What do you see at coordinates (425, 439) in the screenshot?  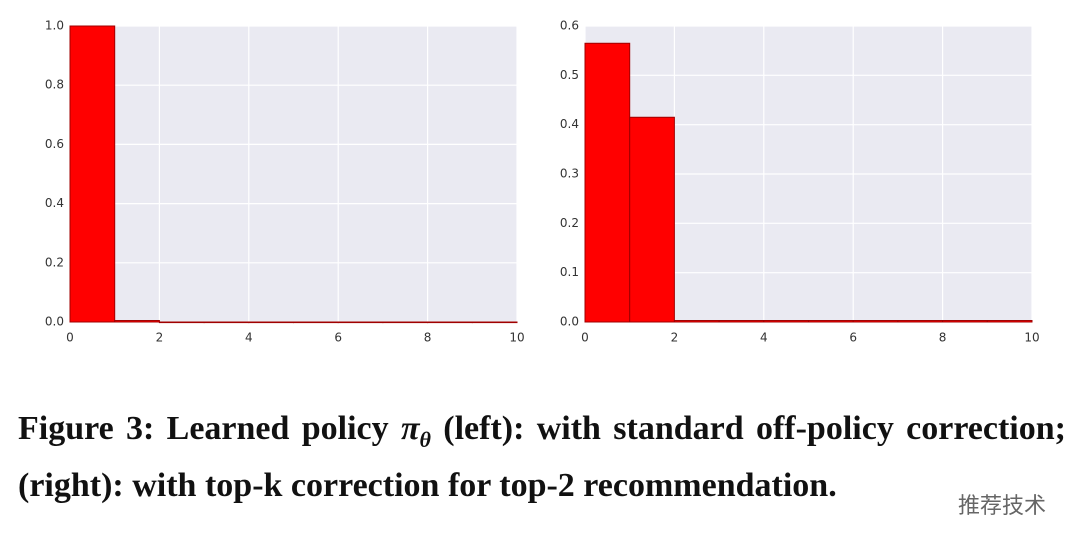 I see `caption-subscript: θ` at bounding box center [425, 439].